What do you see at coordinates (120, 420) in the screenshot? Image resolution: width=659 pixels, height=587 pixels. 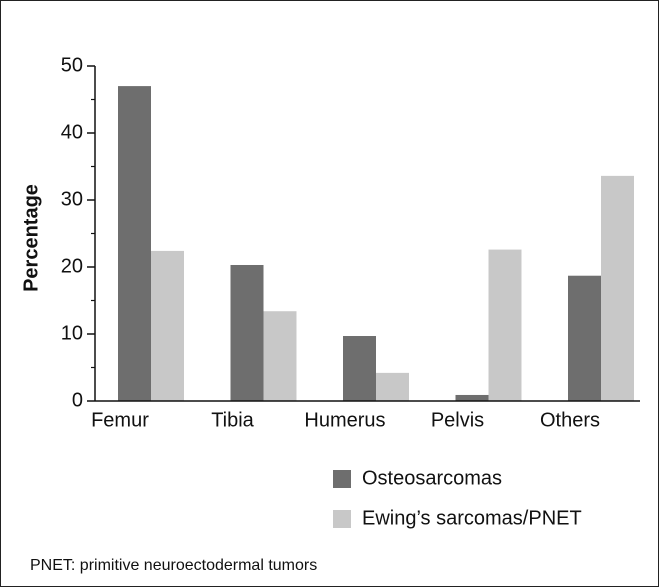 I see `x-tick-label: Femur` at bounding box center [120, 420].